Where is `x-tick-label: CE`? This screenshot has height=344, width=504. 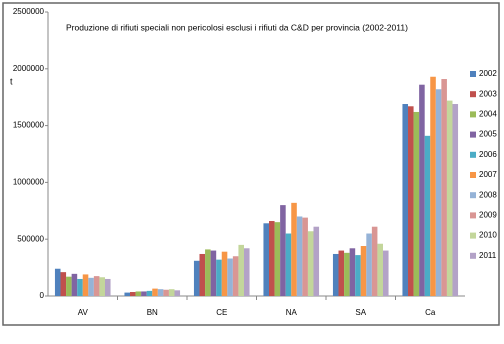
x-tick-label: CE is located at coordinates (221, 312).